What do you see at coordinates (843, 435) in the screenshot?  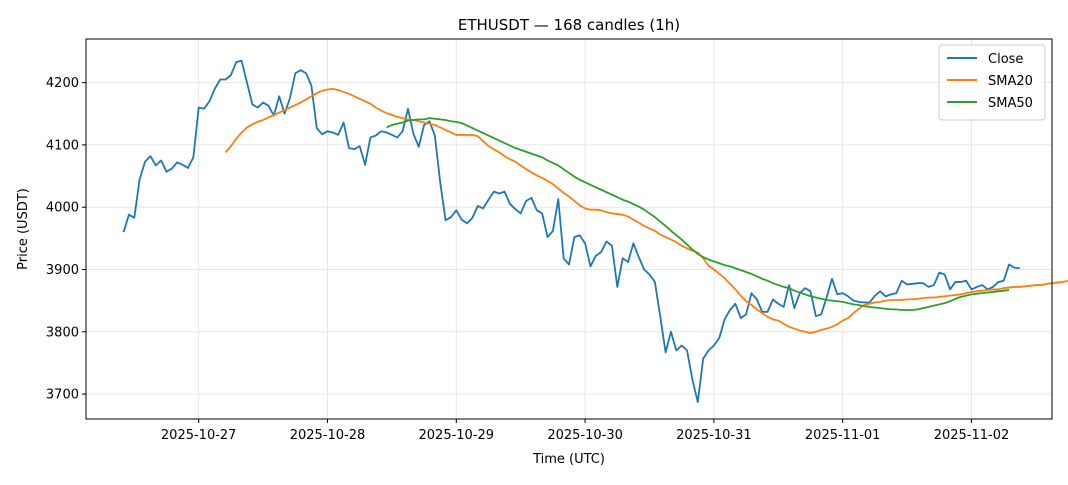 I see `x-tick-label: 2025-11-01` at bounding box center [843, 435].